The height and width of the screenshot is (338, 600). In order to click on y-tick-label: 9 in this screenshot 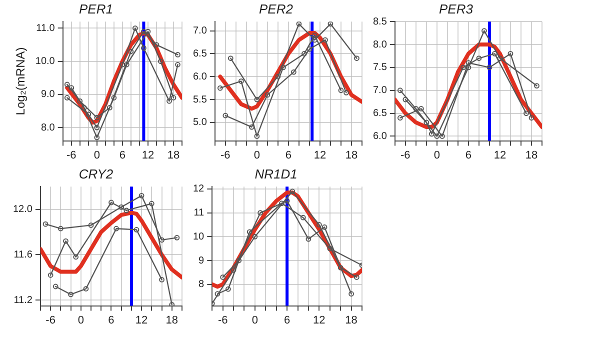, I will do `click(201, 260)`.